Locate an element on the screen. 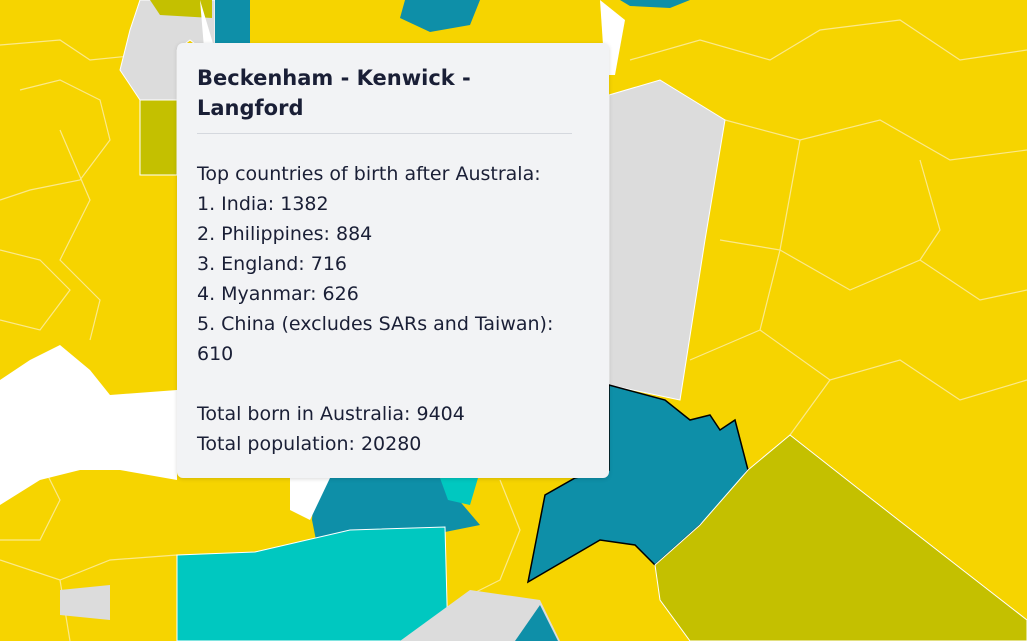 The height and width of the screenshot is (641, 1027). country-item: 3. England: 716 is located at coordinates (272, 264).